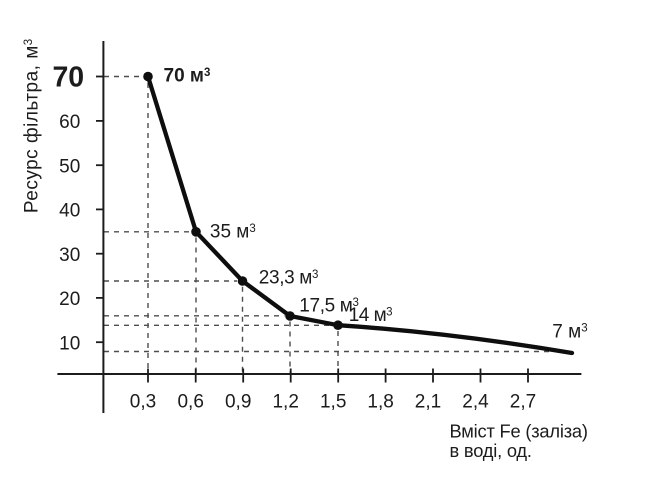 The height and width of the screenshot is (490, 647). I want to click on svg-text: 1,8, so click(380, 402).